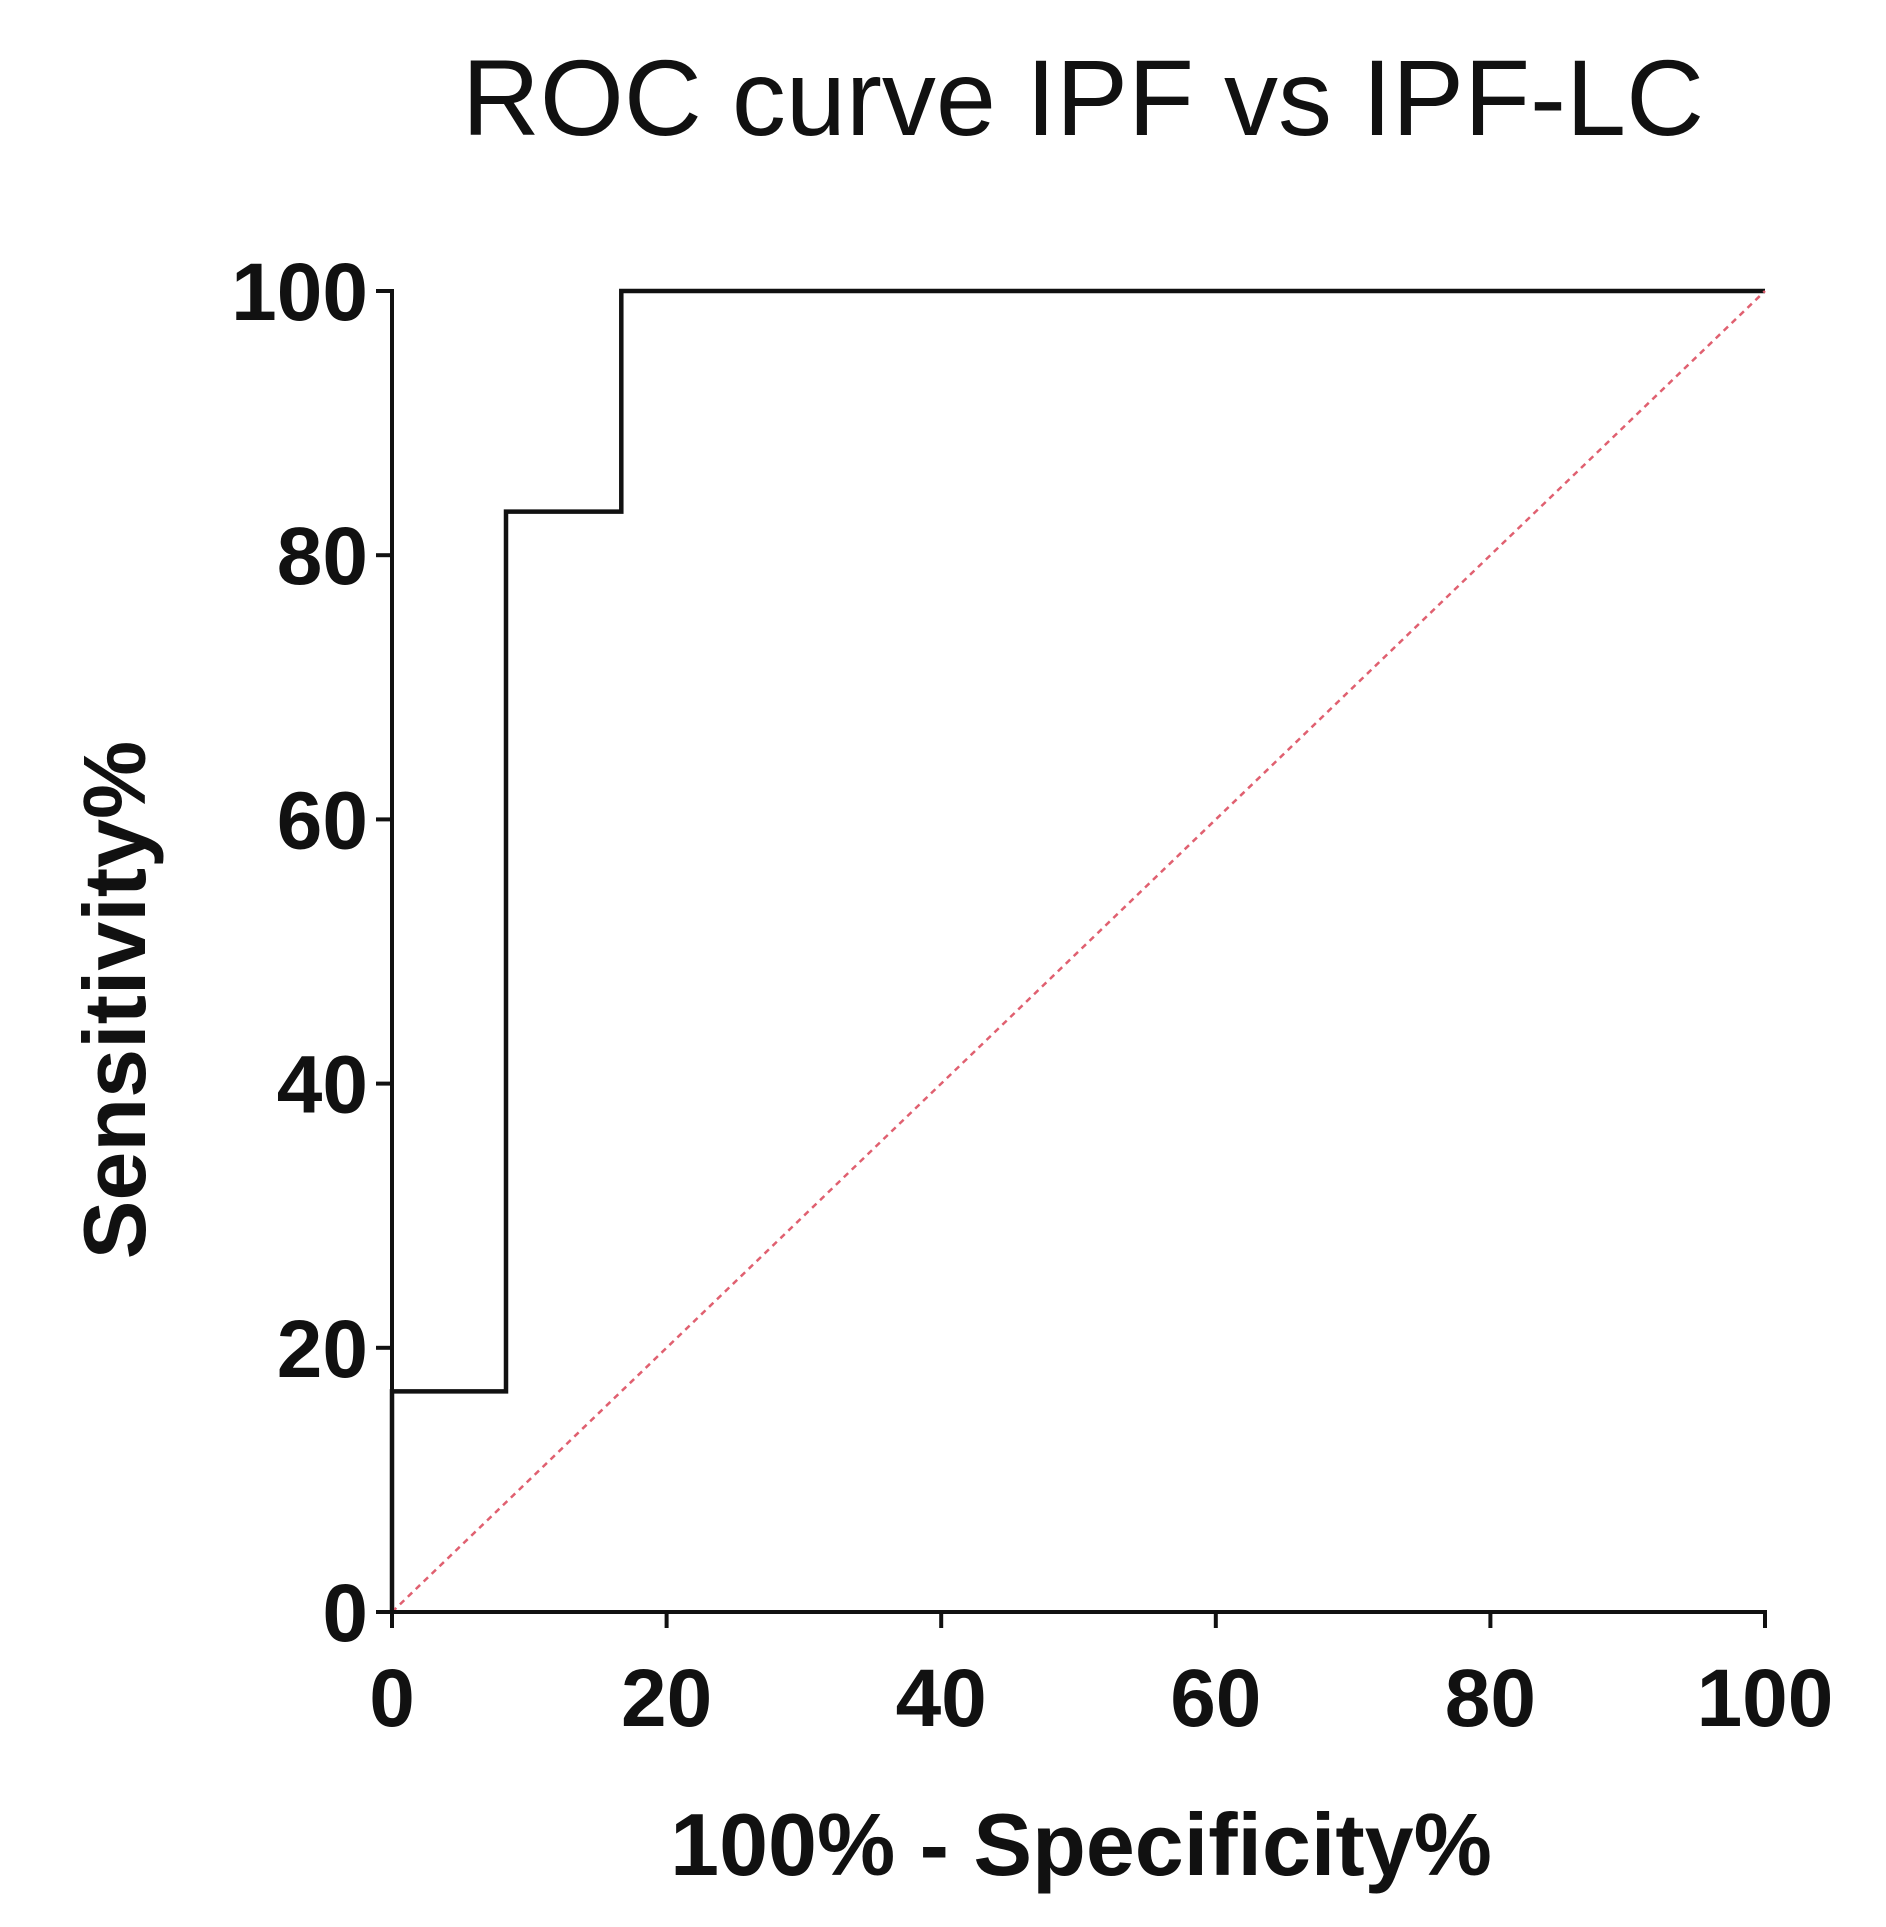 The image size is (1886, 1927). What do you see at coordinates (1490, 1698) in the screenshot?
I see `x-tick-label: 80` at bounding box center [1490, 1698].